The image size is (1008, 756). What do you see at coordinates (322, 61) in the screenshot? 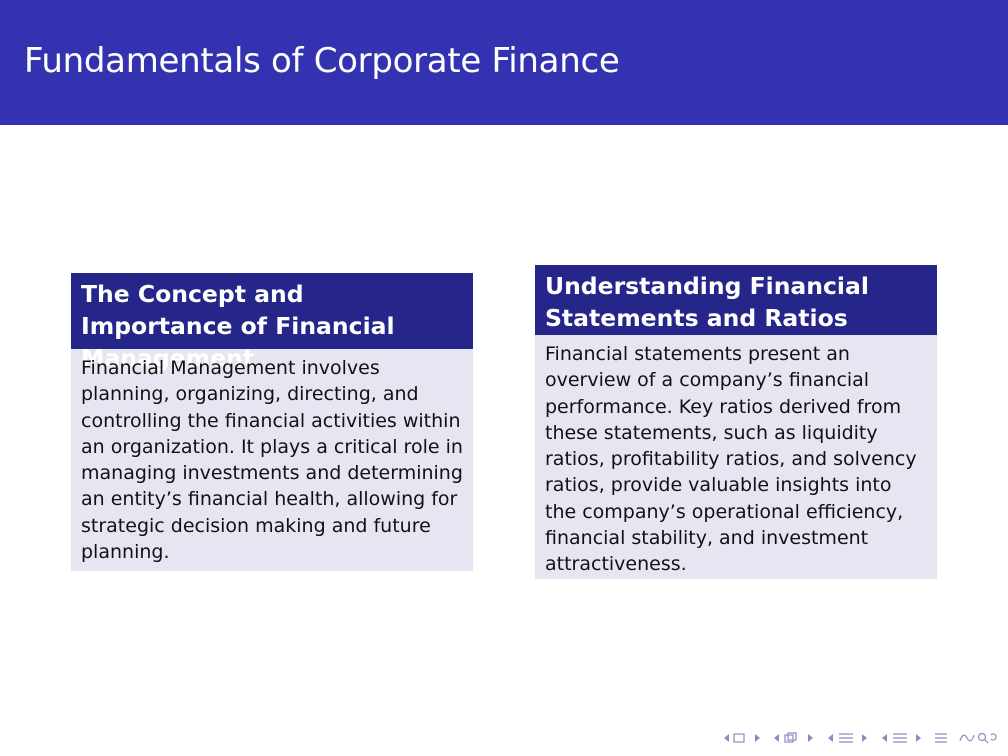
I see `slide-title: Fundamentals of Corporate Finance` at bounding box center [322, 61].